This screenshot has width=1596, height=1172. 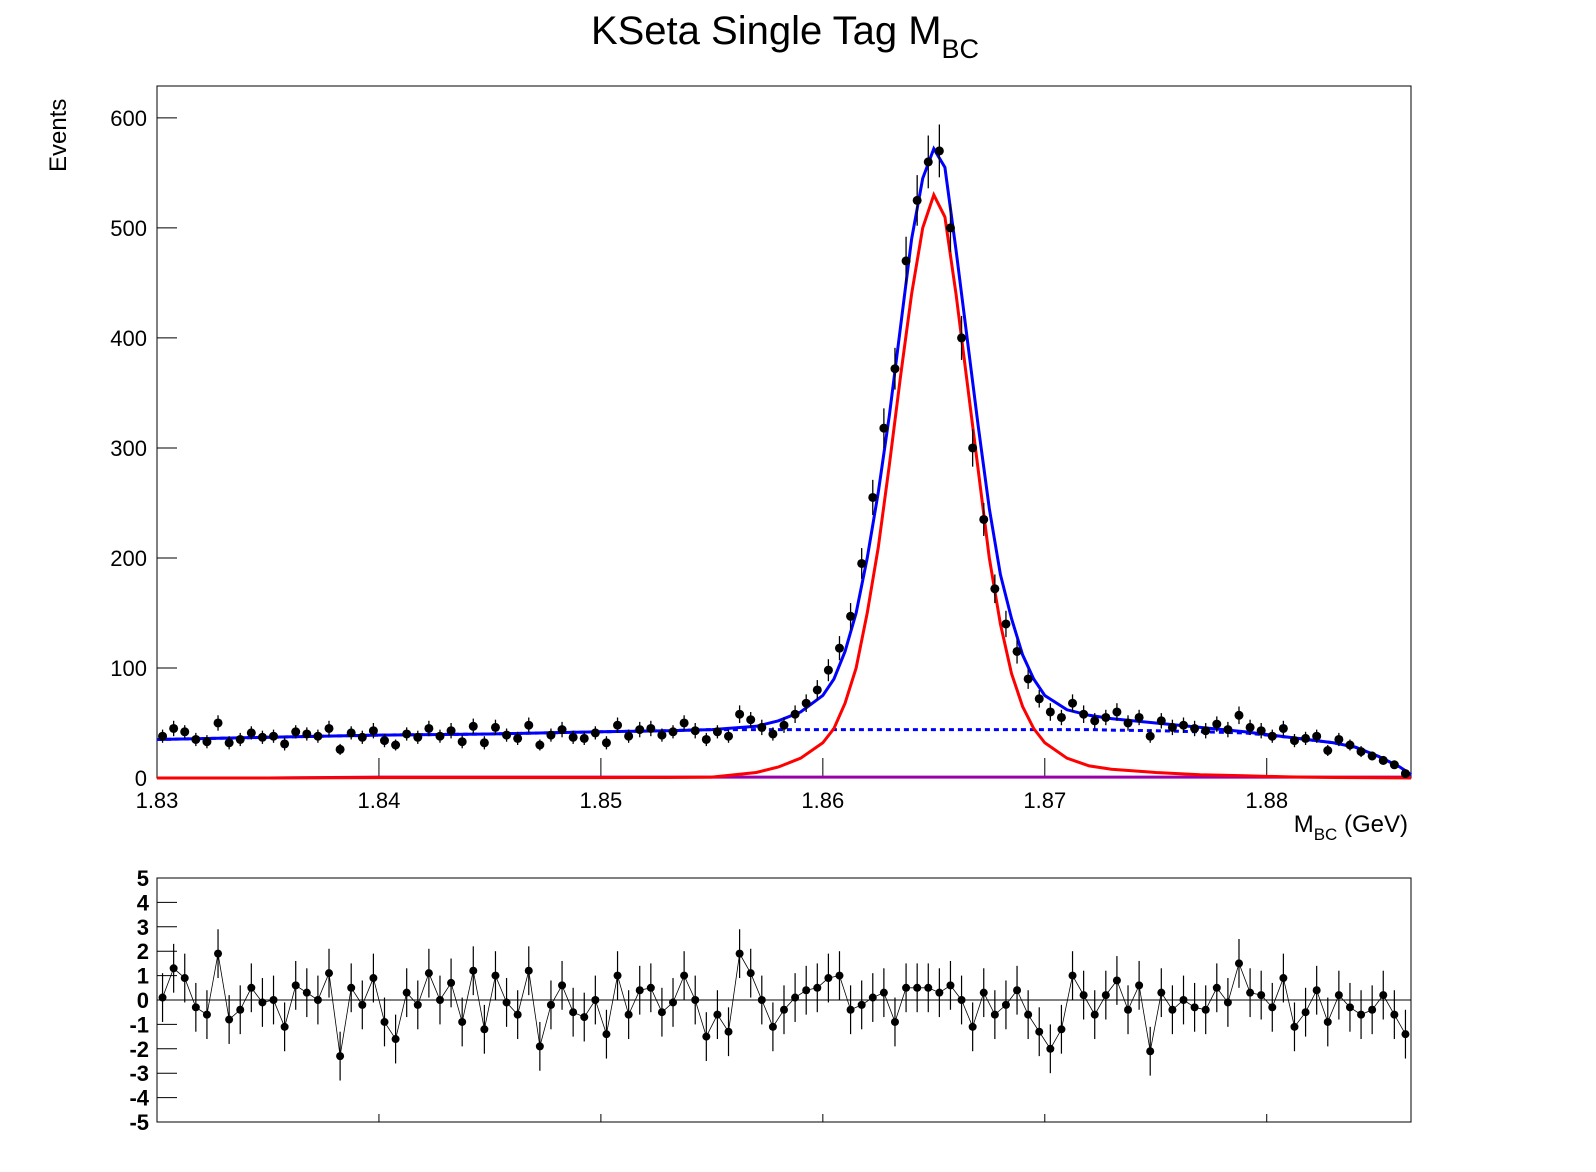 I want to click on y-tick-label: 600, so click(x=128, y=118).